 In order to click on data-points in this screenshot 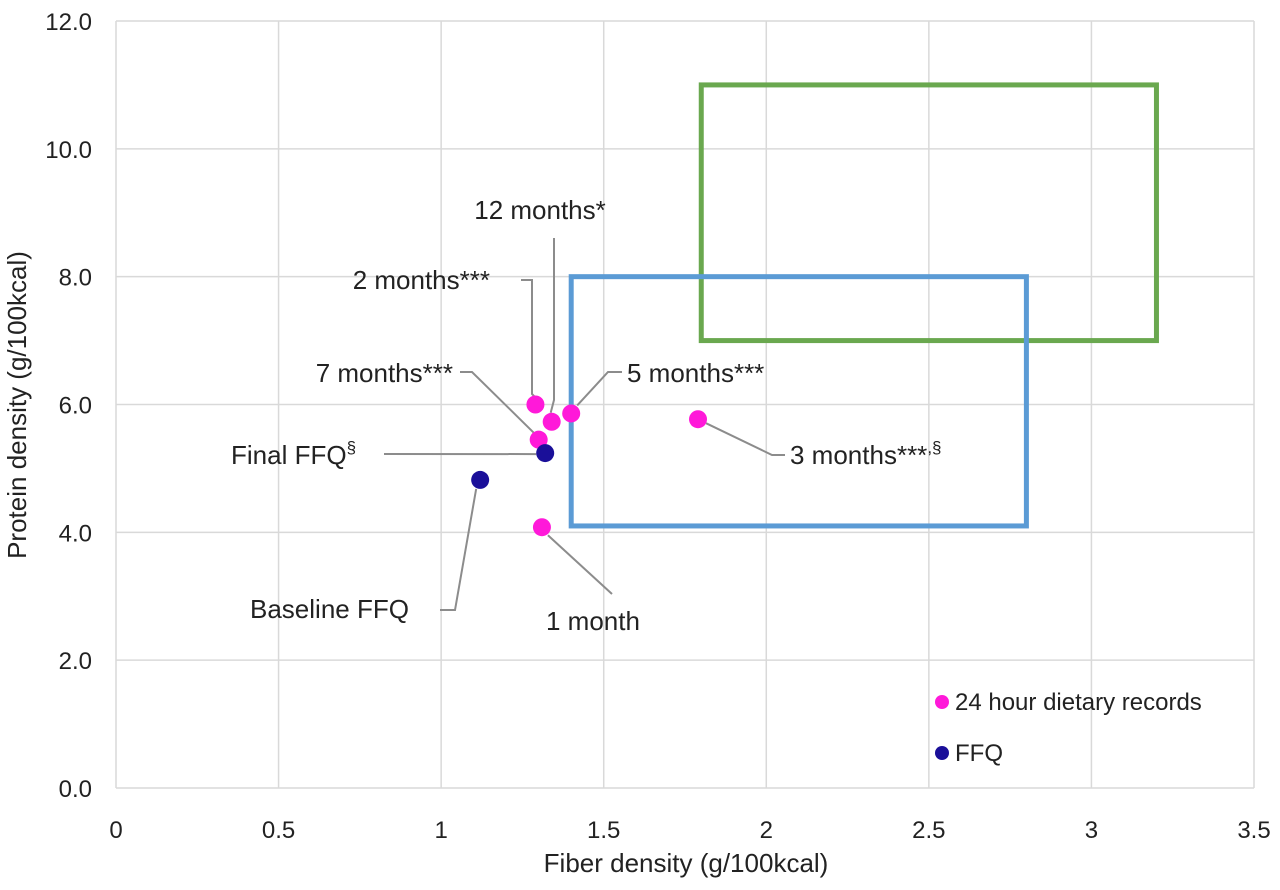, I will do `click(589, 466)`.